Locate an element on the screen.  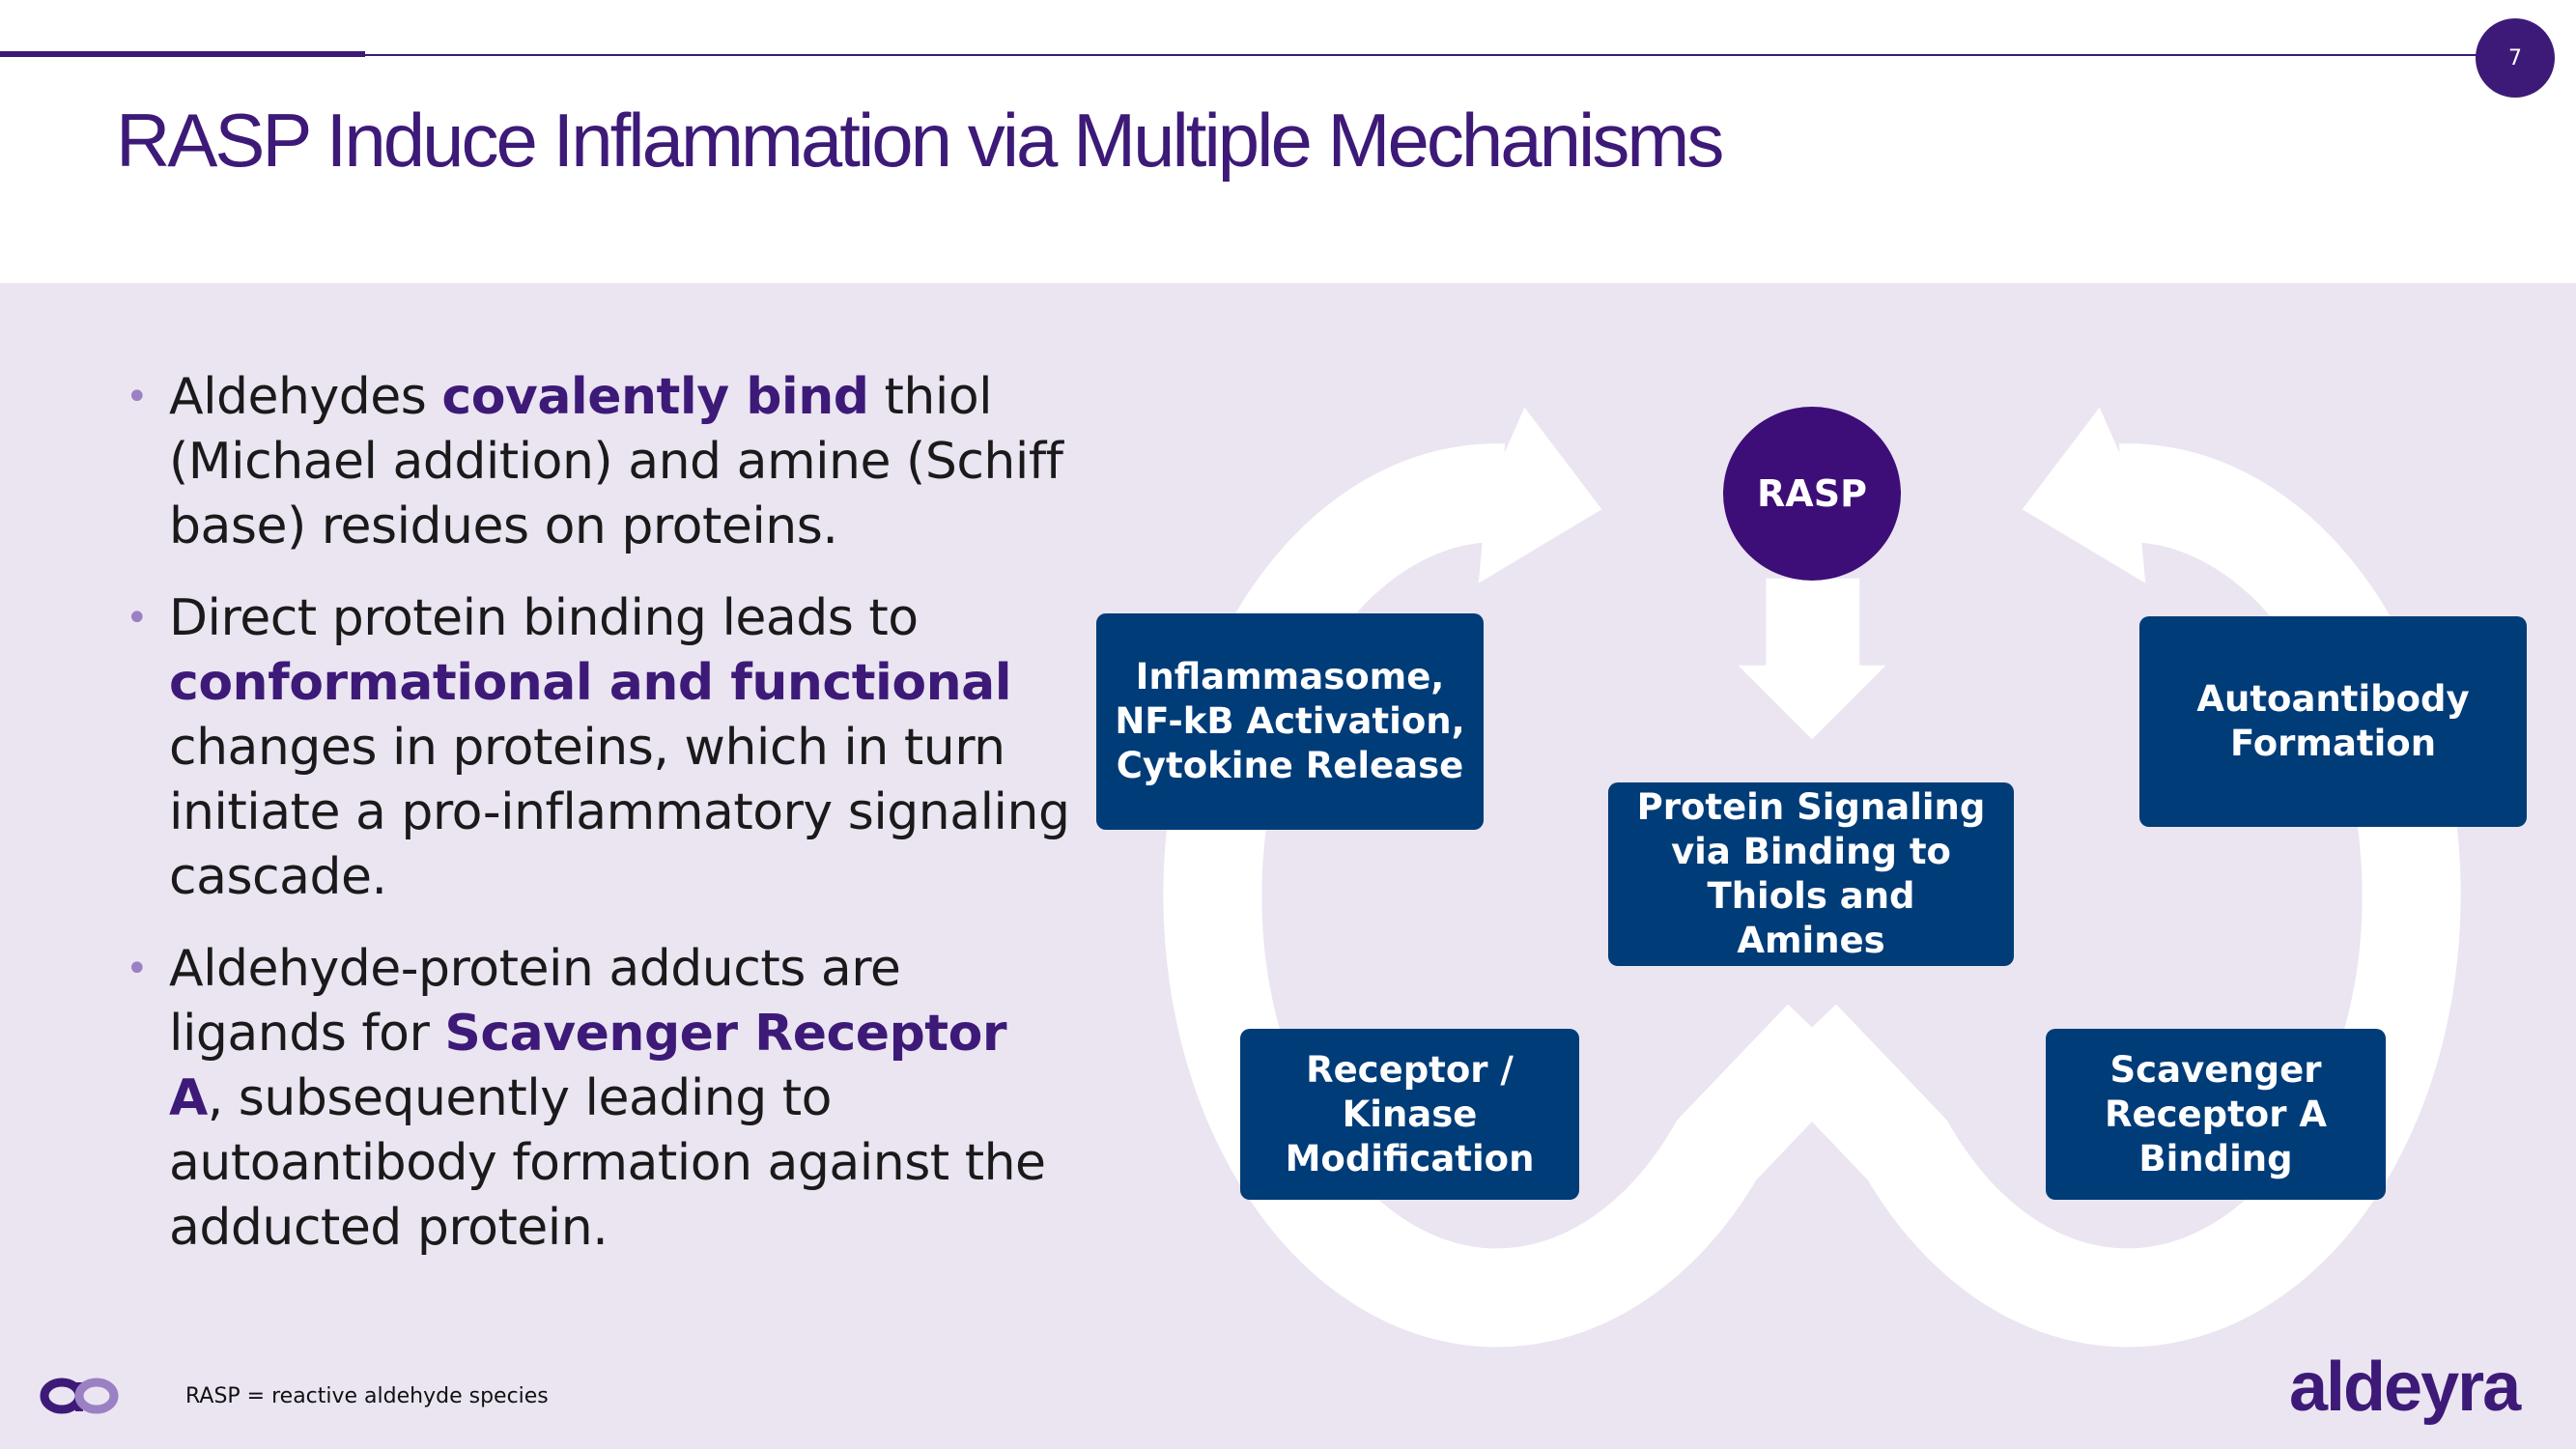
bullet-text: Aldehydes is located at coordinates (305, 397).